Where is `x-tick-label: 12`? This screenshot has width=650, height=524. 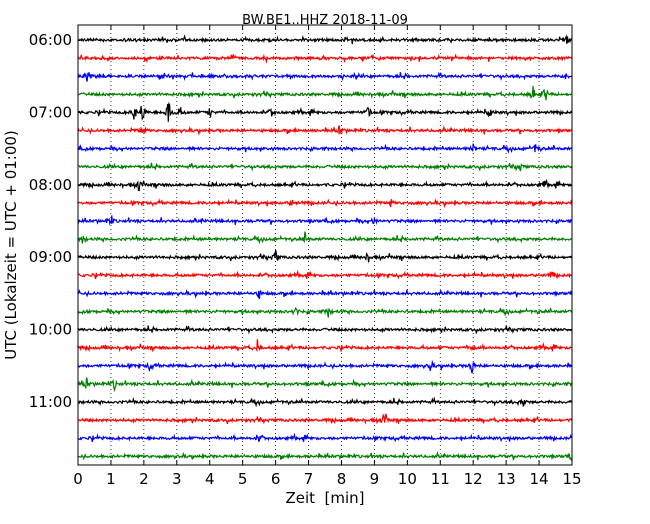 x-tick-label: 12 is located at coordinates (473, 479).